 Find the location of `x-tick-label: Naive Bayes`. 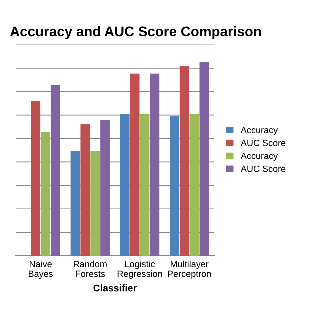

x-tick-label: Naive Bayes is located at coordinates (41, 269).